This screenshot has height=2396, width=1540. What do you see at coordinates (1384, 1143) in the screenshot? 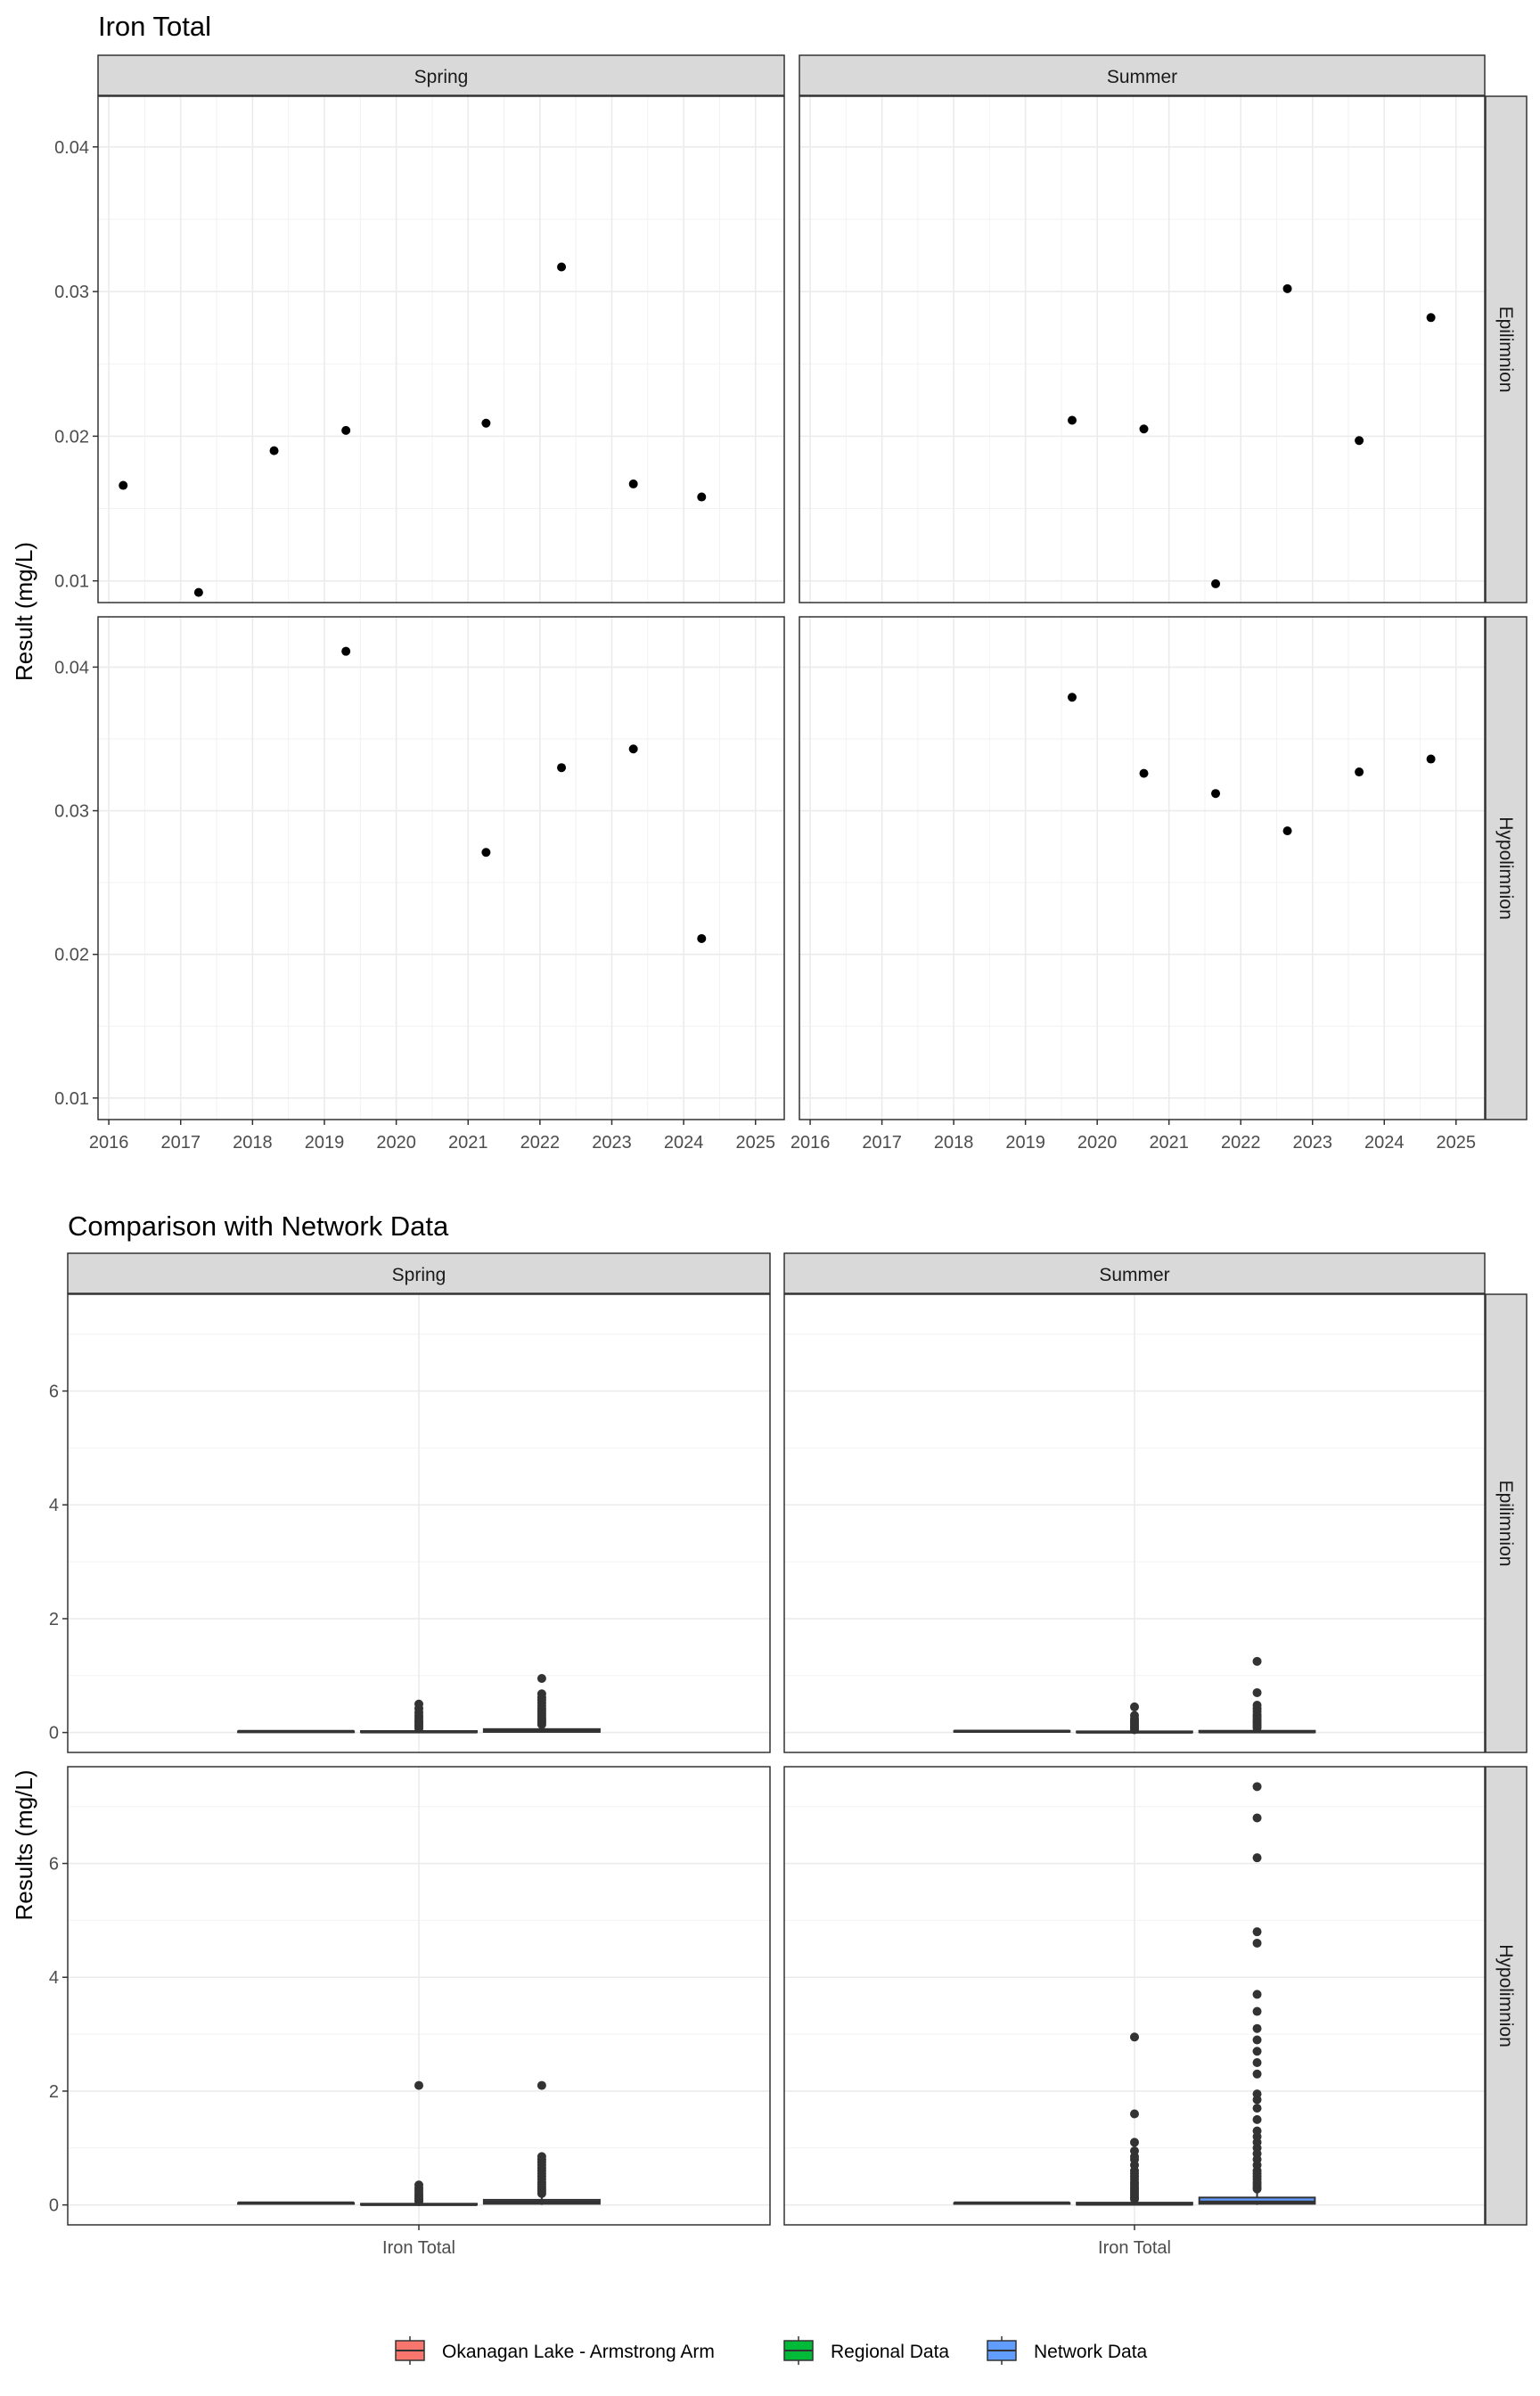
I see `x-tick-label: 2024` at bounding box center [1384, 1143].